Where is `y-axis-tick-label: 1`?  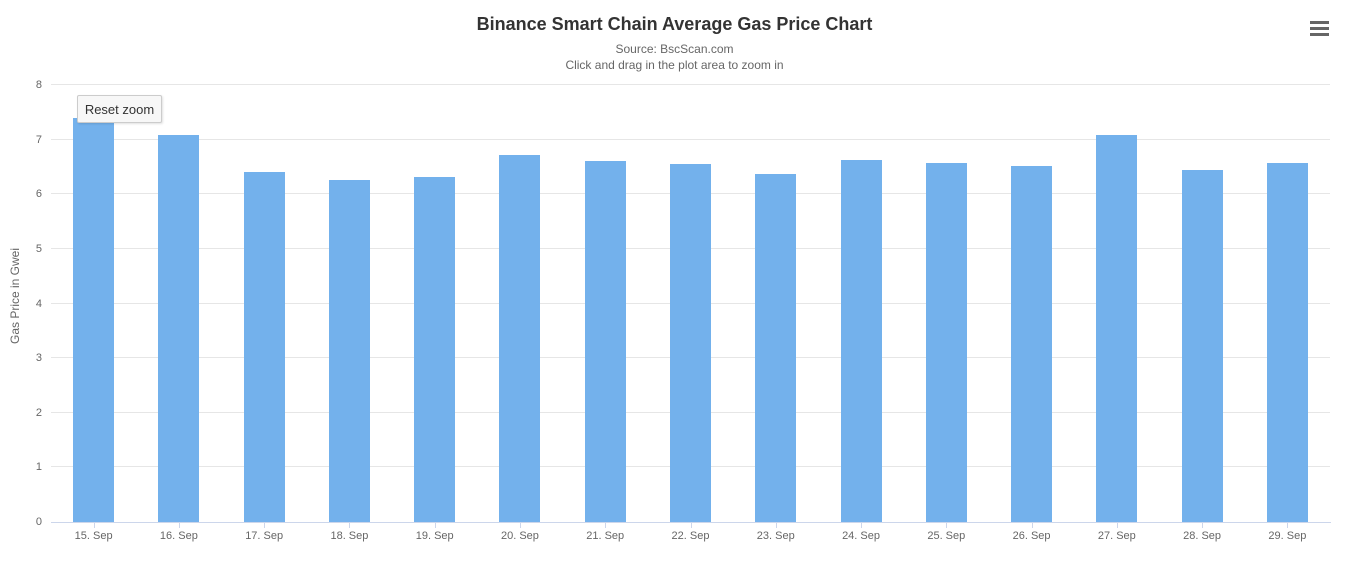 y-axis-tick-label: 1 is located at coordinates (38, 467).